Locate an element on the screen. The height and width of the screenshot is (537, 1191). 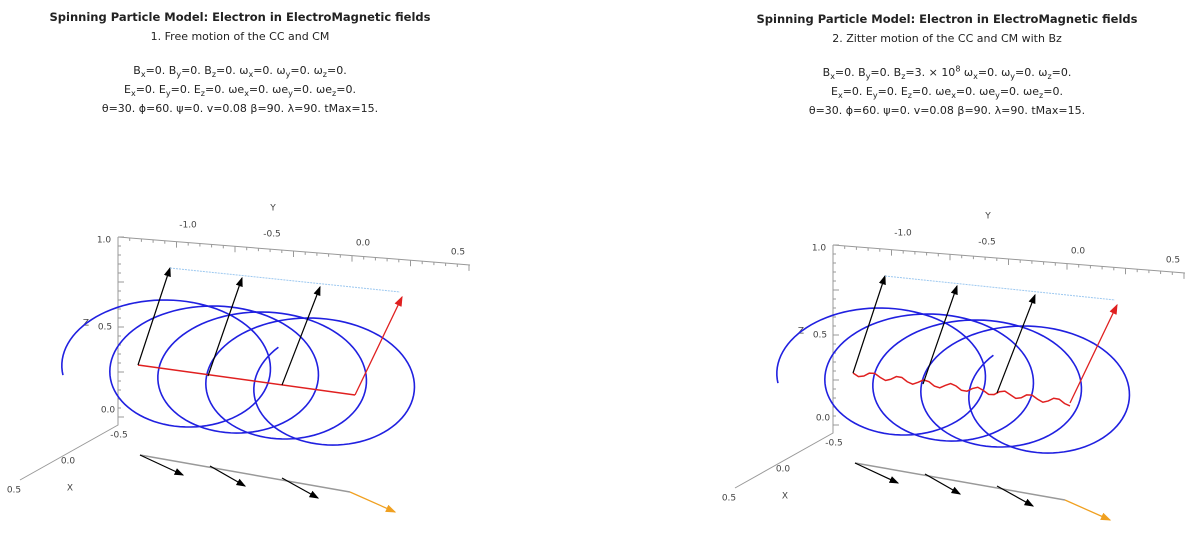
parameter-line: Bx=0. By=0. Bz=0. ωx=0. ωy=0. ωz=0. is located at coordinates (260, 70).